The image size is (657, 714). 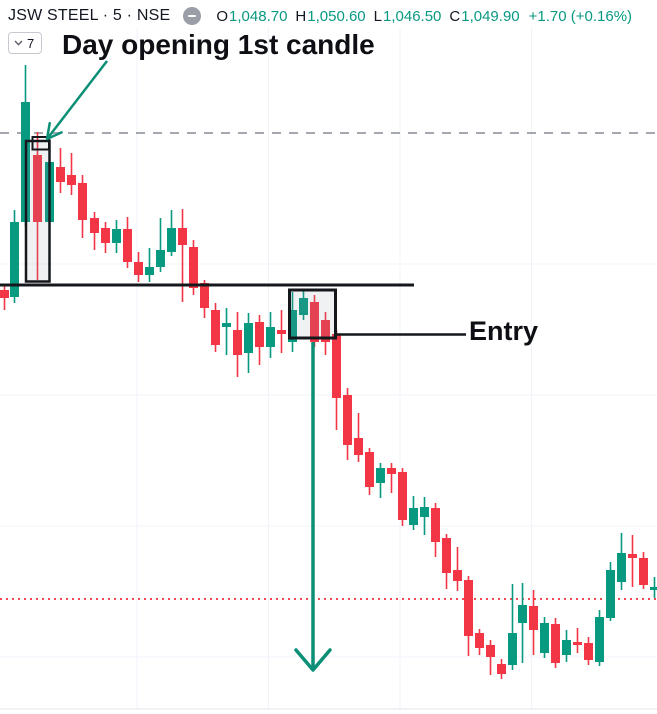 What do you see at coordinates (54, 131) in the screenshot?
I see `day-open-arrow-head` at bounding box center [54, 131].